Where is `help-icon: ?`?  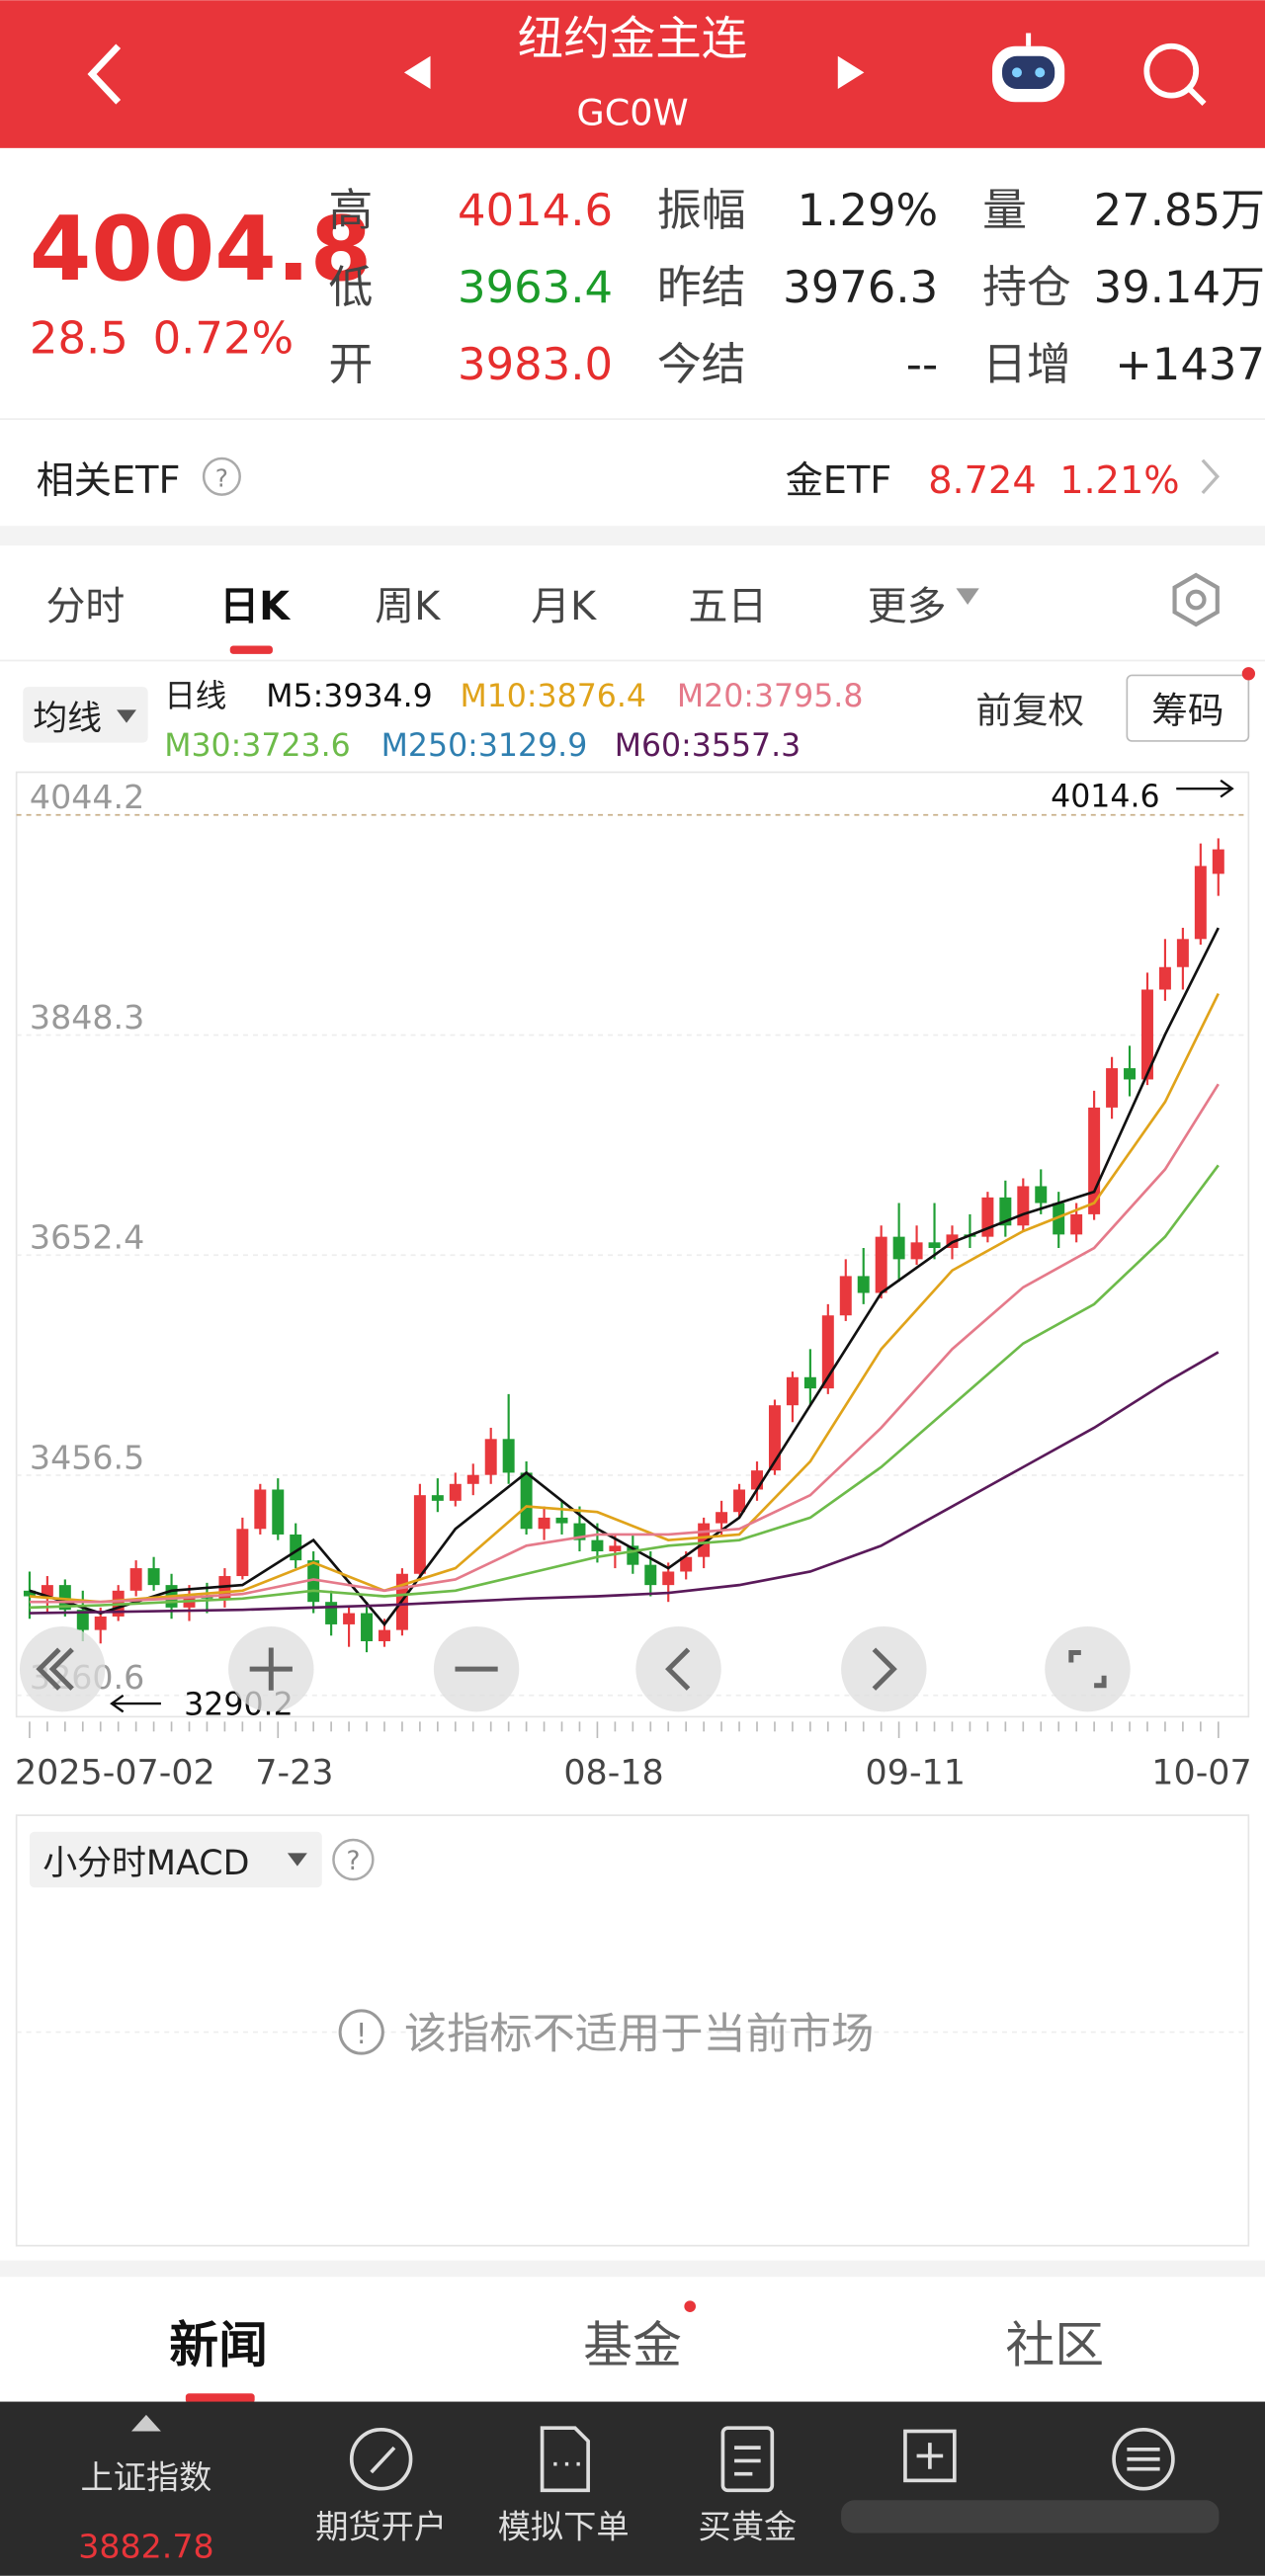
help-icon: ? is located at coordinates (221, 476).